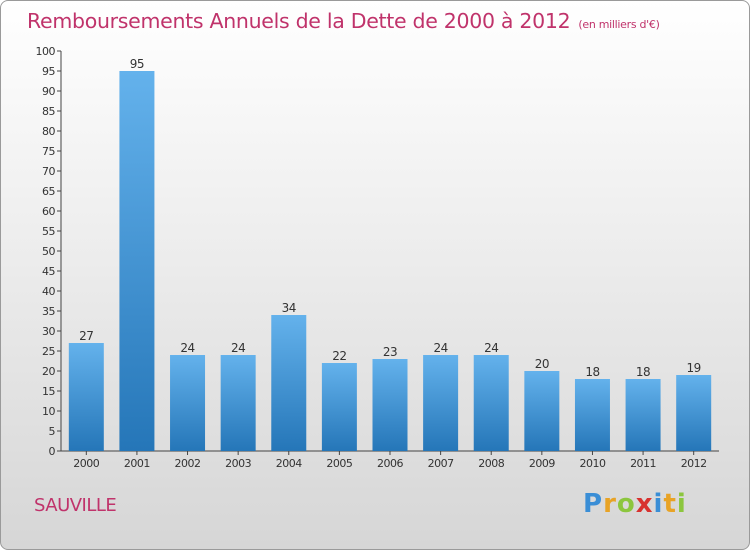  I want to click on x-tick-label: 2008, so click(491, 463).